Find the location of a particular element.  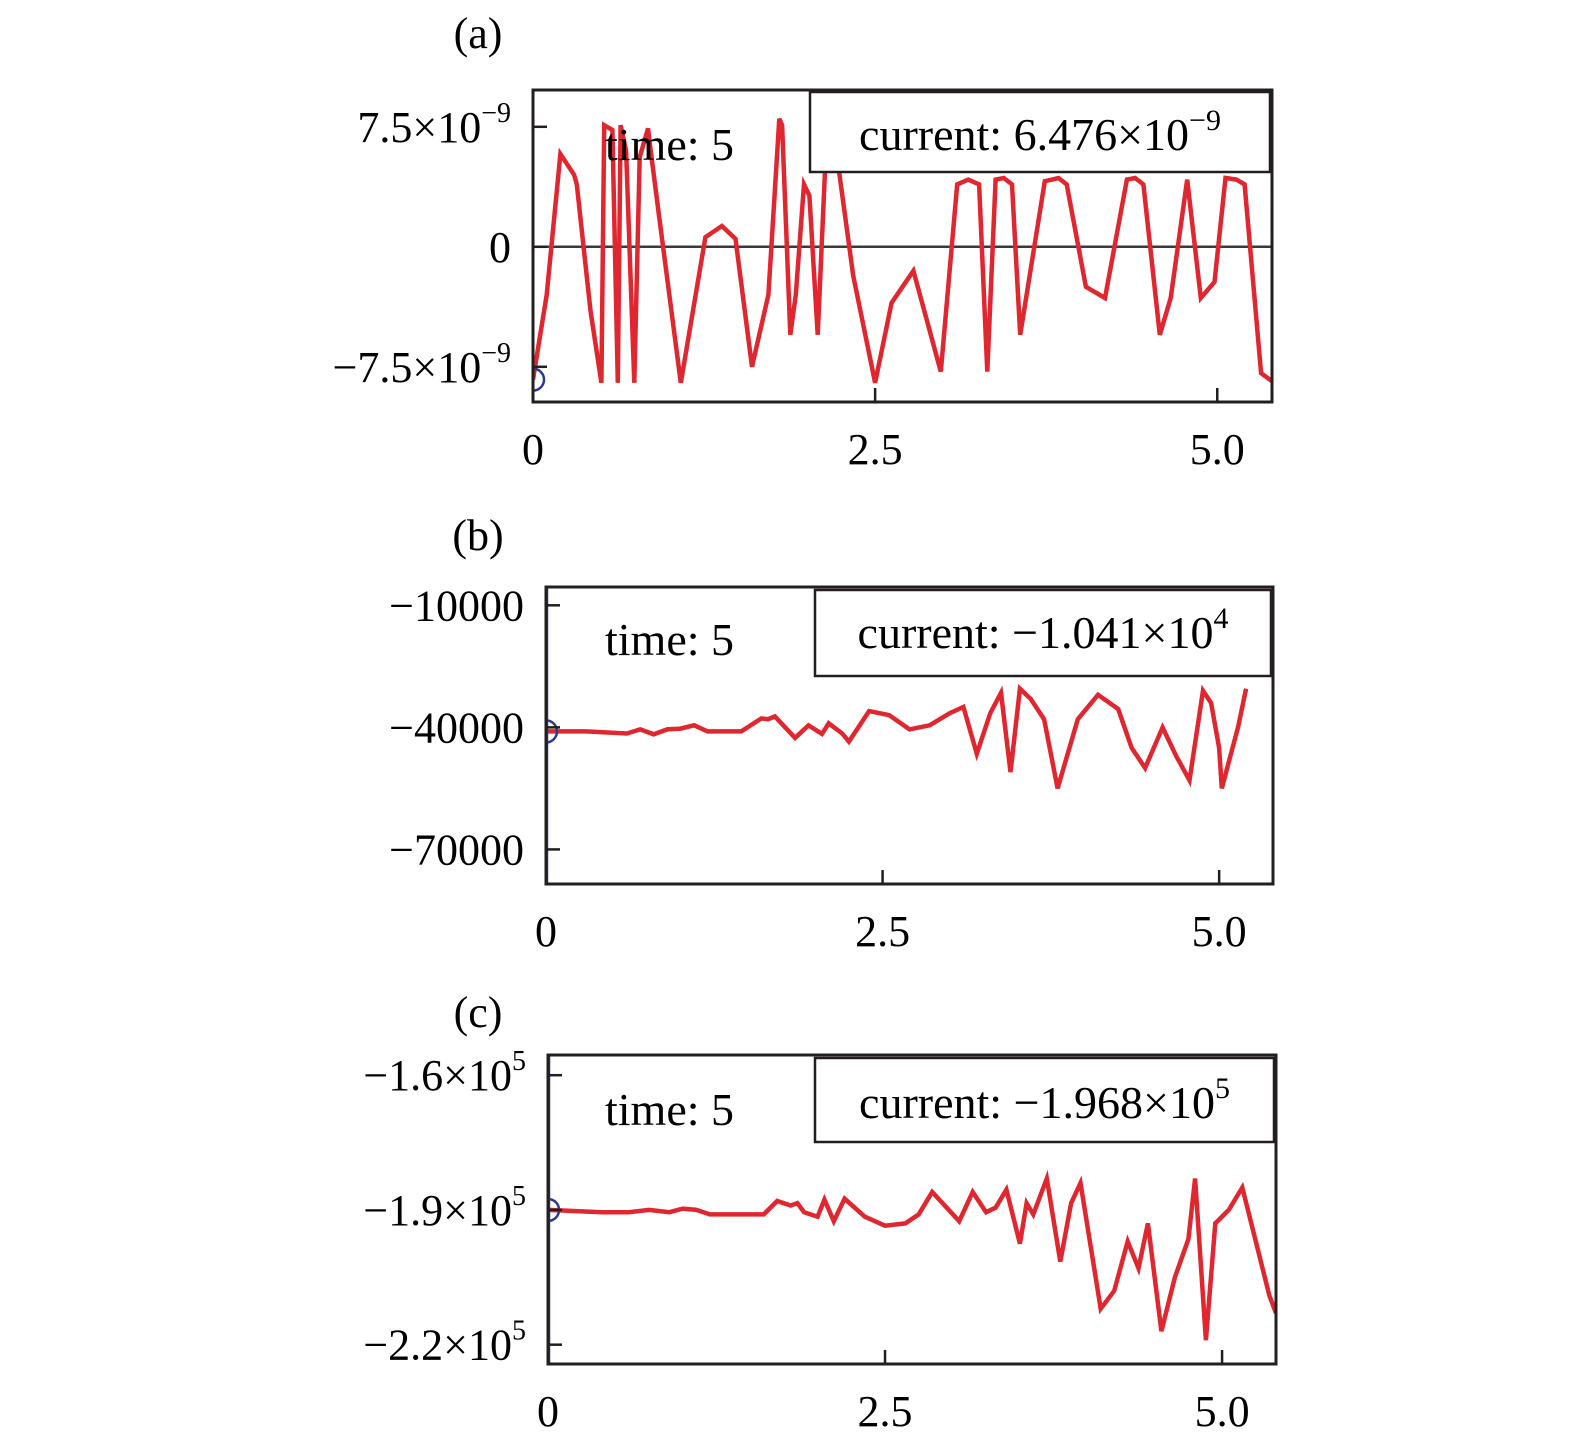

y-tick-mantissa: −40000 is located at coordinates (456, 727).